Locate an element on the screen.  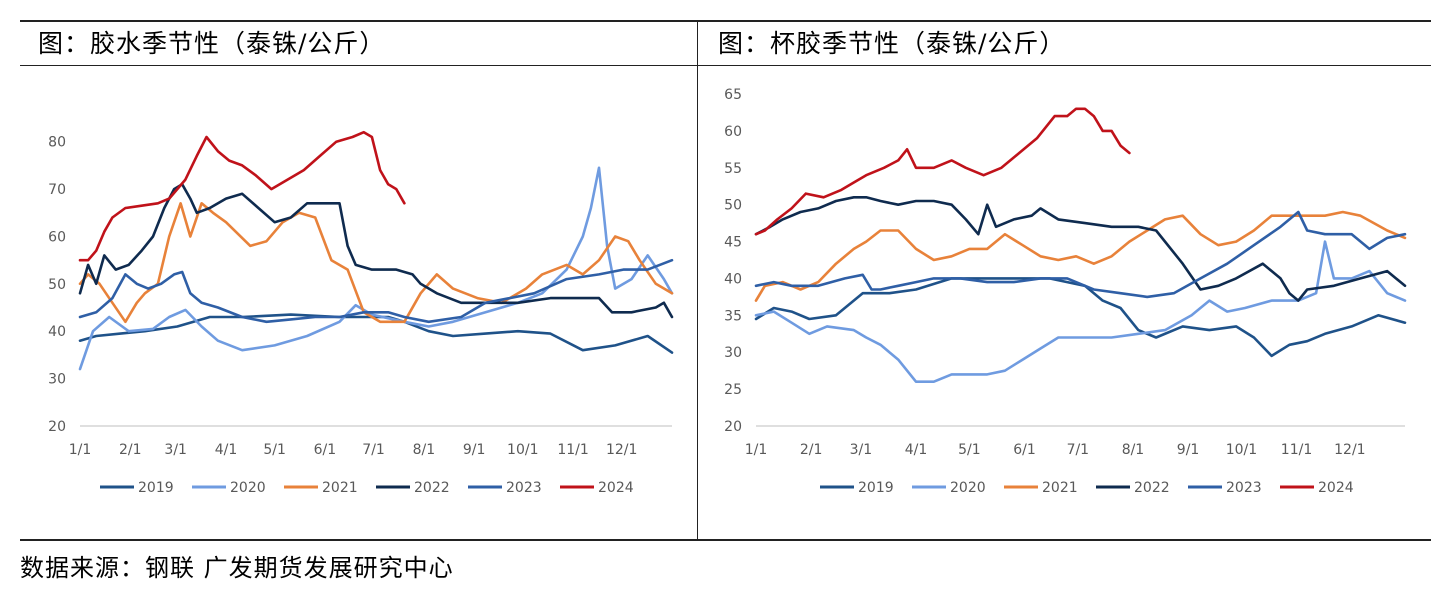
cup-lump-chart-title: 图：杯胶季节性（泰铢/公斤） is located at coordinates (1064, 44).